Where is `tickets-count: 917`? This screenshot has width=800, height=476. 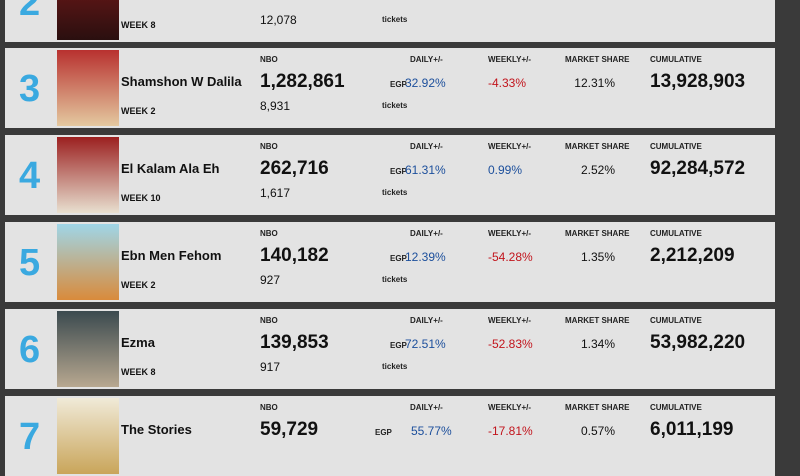 tickets-count: 917 is located at coordinates (270, 367).